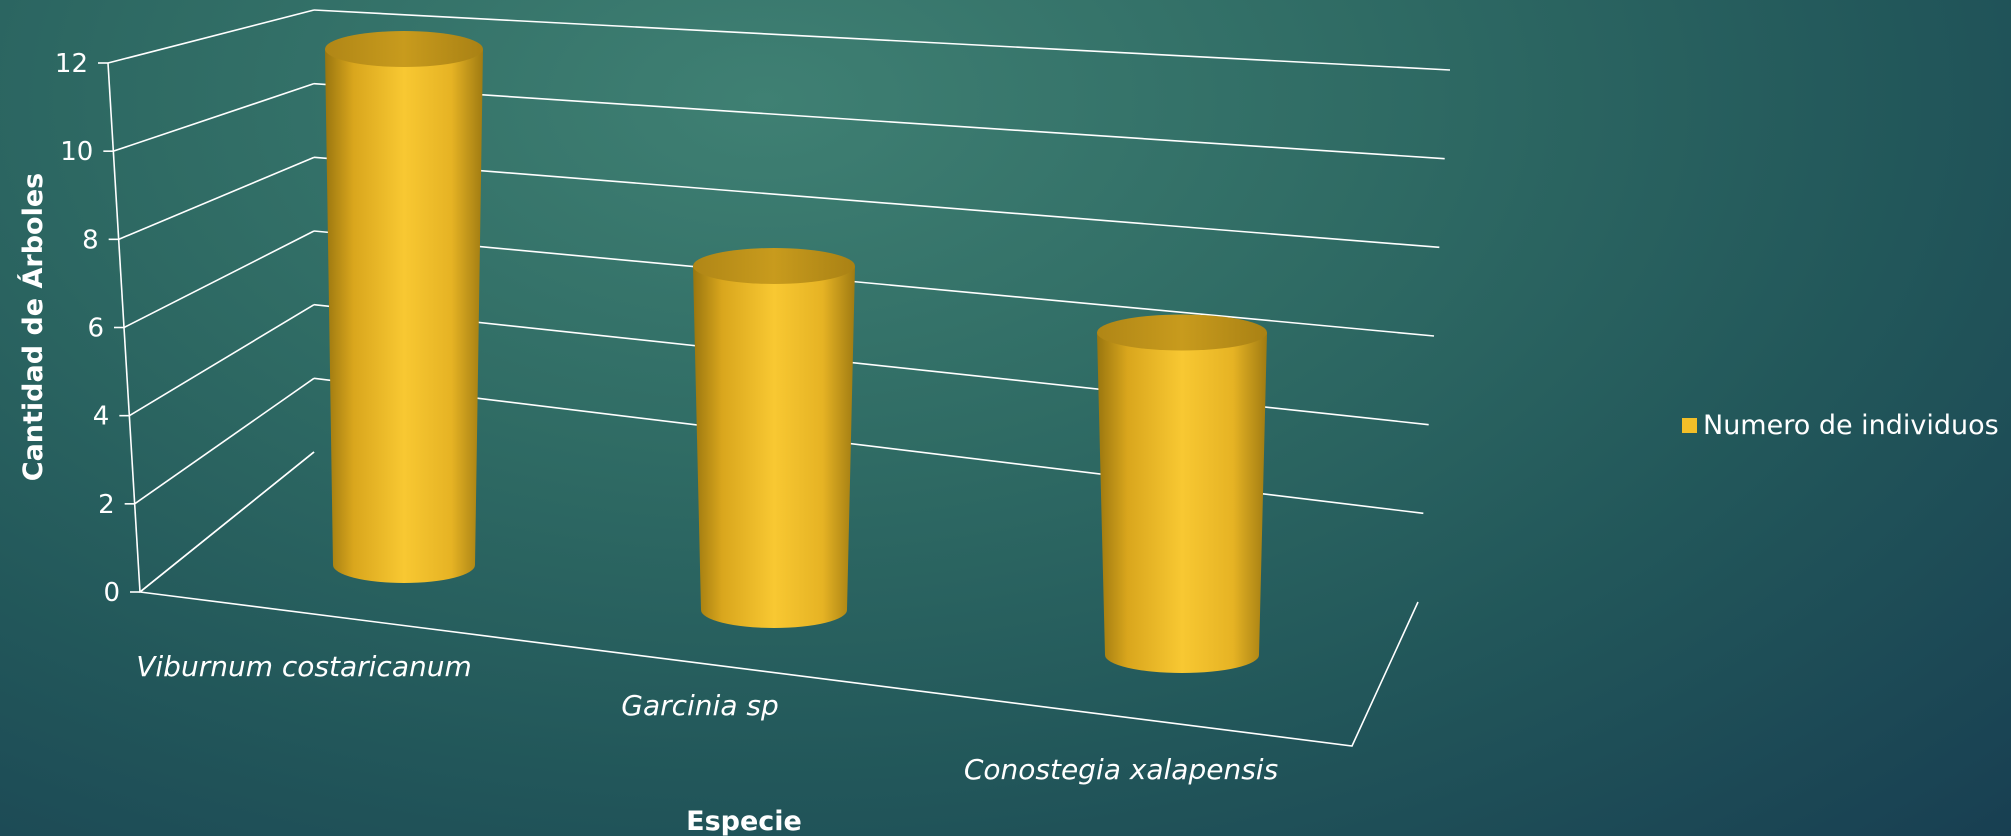 Image resolution: width=2011 pixels, height=836 pixels. Describe the element at coordinates (33, 327) in the screenshot. I see `y-axis-title: Cantidad de Árboles` at that location.